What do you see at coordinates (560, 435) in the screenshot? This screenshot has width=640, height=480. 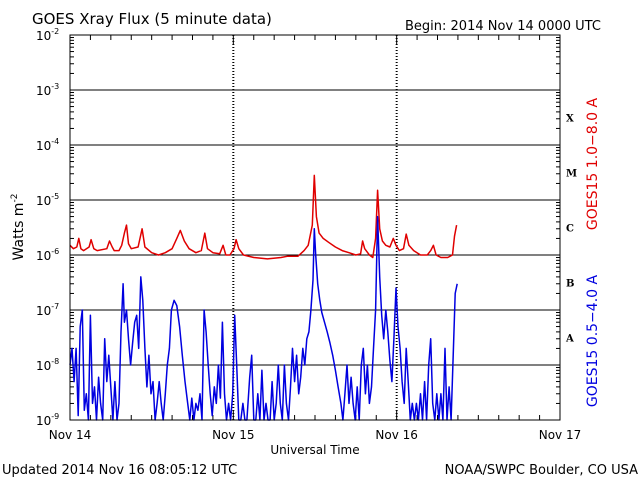 I see `x-tick-label: Nov 17` at bounding box center [560, 435].